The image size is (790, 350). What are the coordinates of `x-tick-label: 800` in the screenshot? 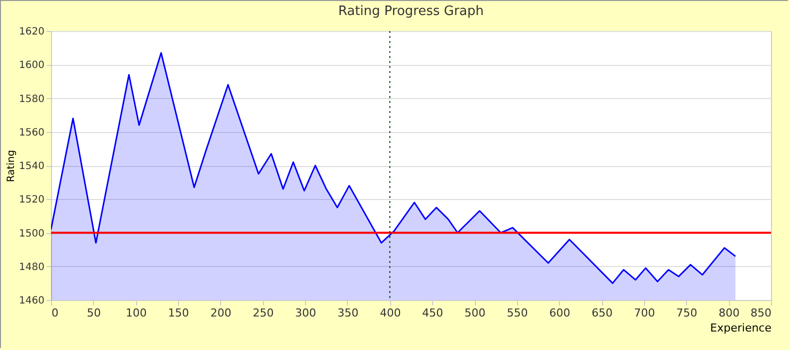 It's located at (729, 313).